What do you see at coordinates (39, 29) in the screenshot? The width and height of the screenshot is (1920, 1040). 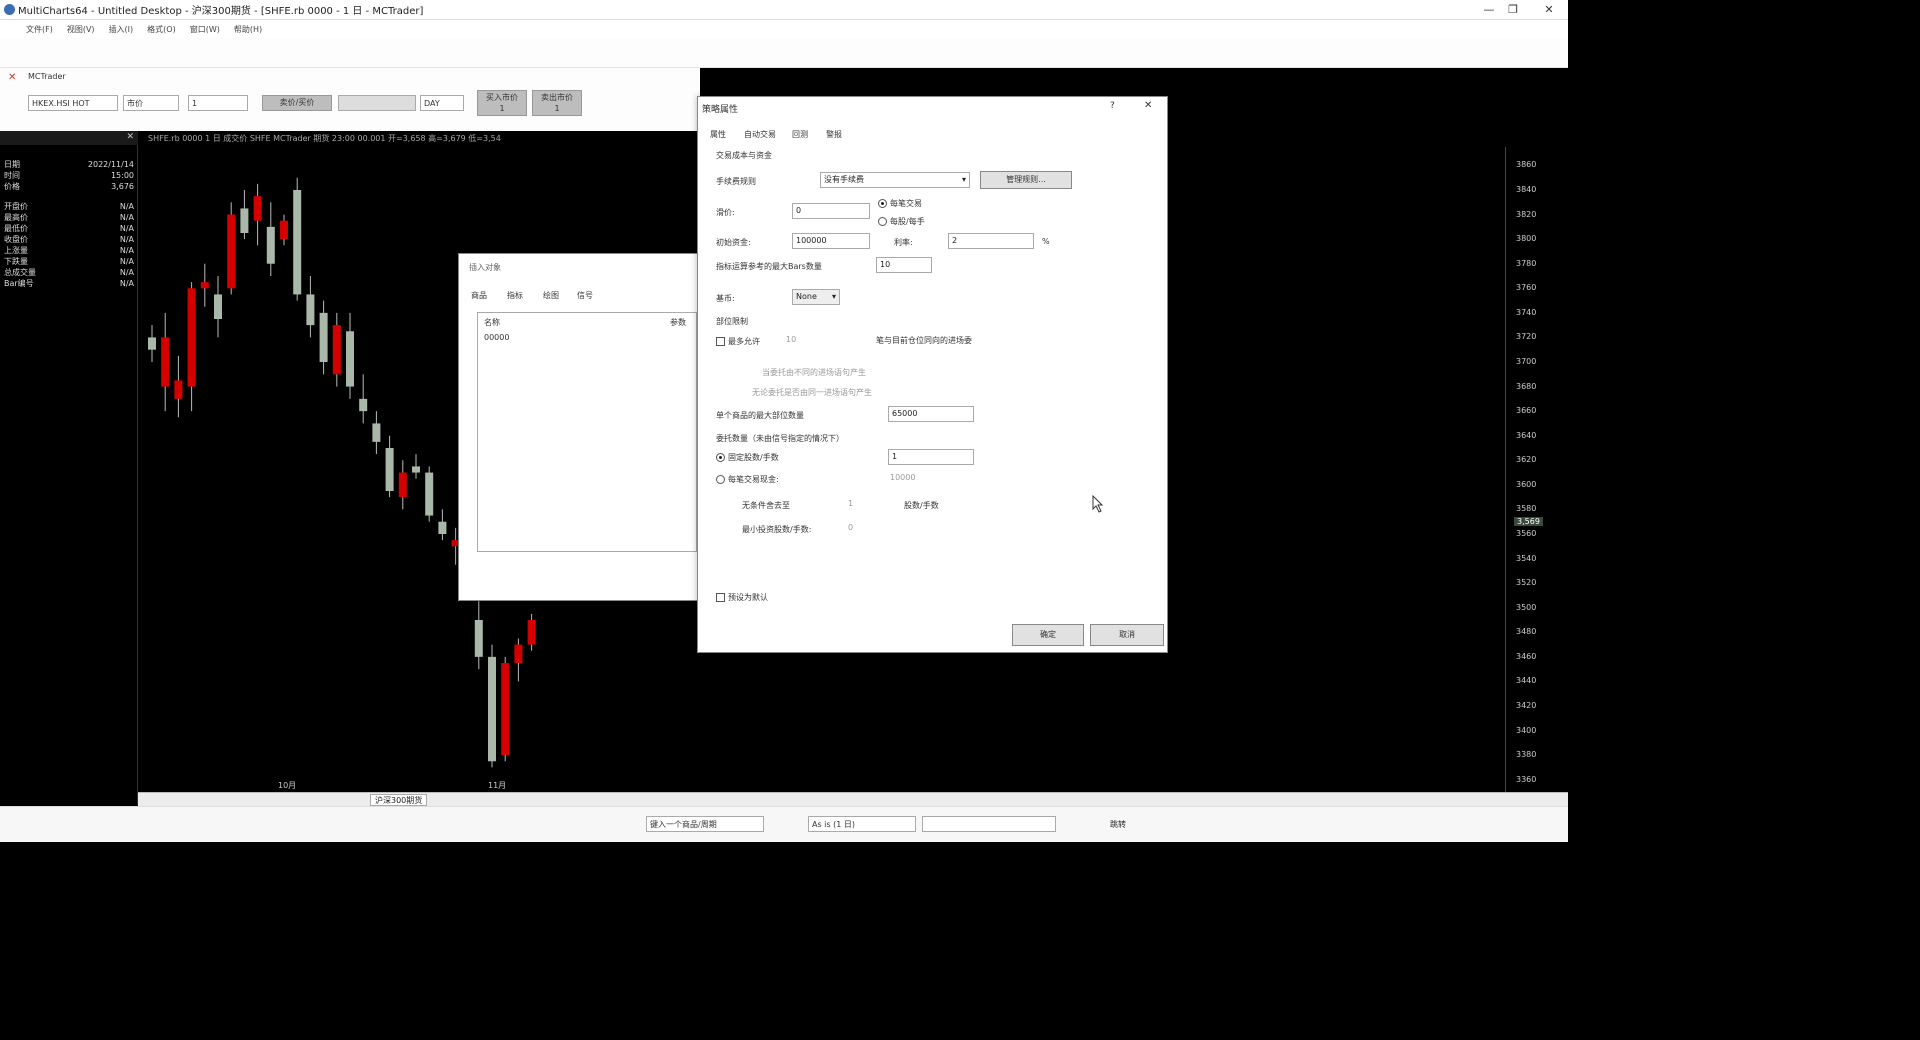 I see `menu-file: 文件(F)` at bounding box center [39, 29].